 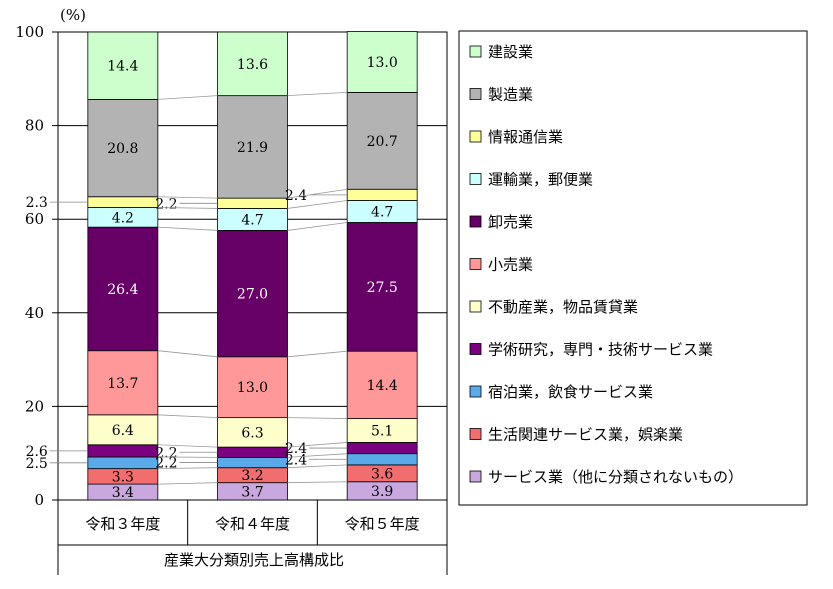 I want to click on data-label: 20.7, so click(x=382, y=142).